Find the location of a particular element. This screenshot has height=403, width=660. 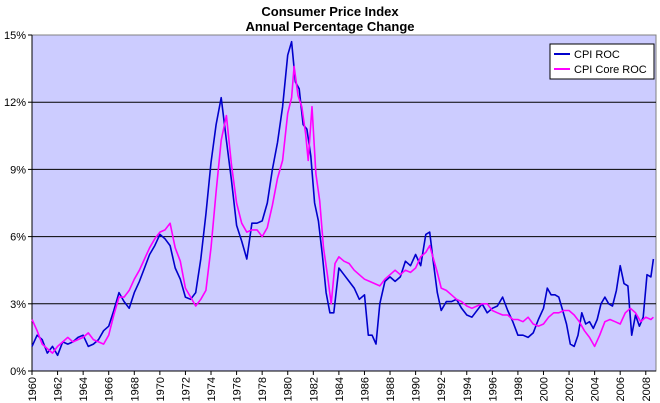

x-tick-label: 2008 is located at coordinates (647, 389).